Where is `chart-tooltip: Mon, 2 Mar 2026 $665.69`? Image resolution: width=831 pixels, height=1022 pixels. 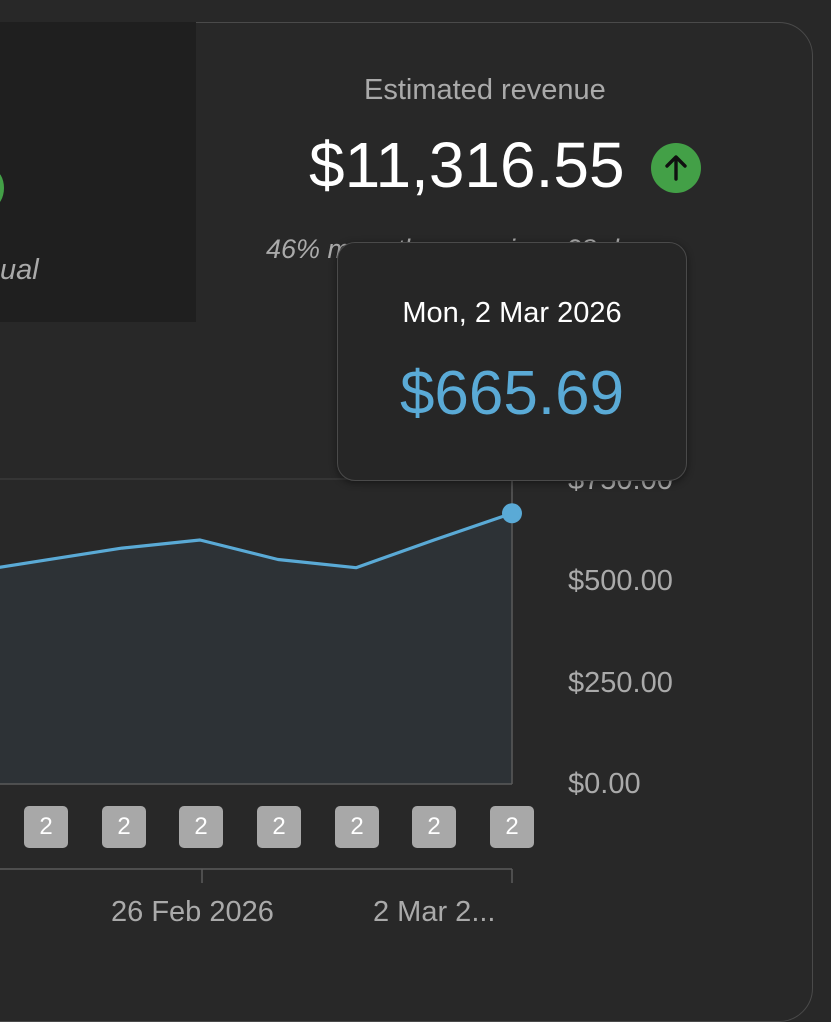 chart-tooltip: Mon, 2 Mar 2026 $665.69 is located at coordinates (512, 361).